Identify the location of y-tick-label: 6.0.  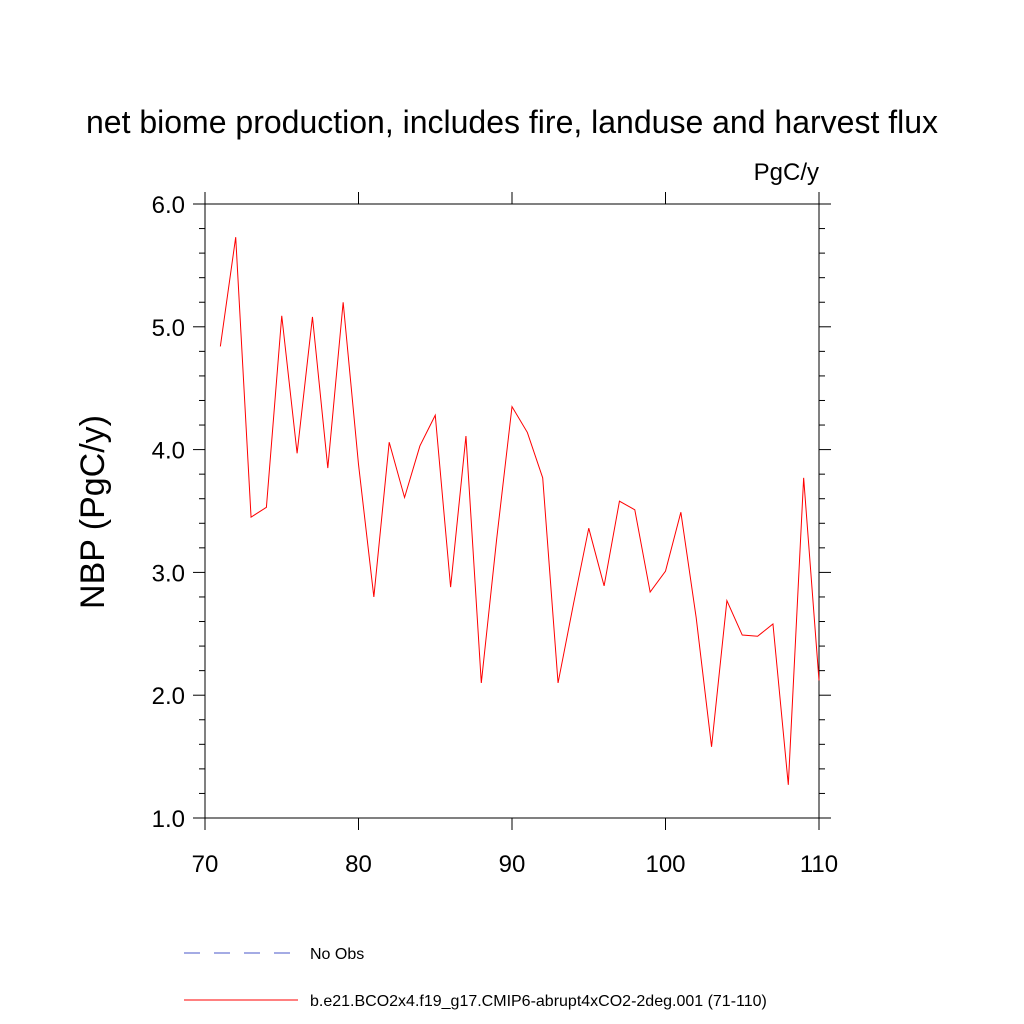
(168, 205).